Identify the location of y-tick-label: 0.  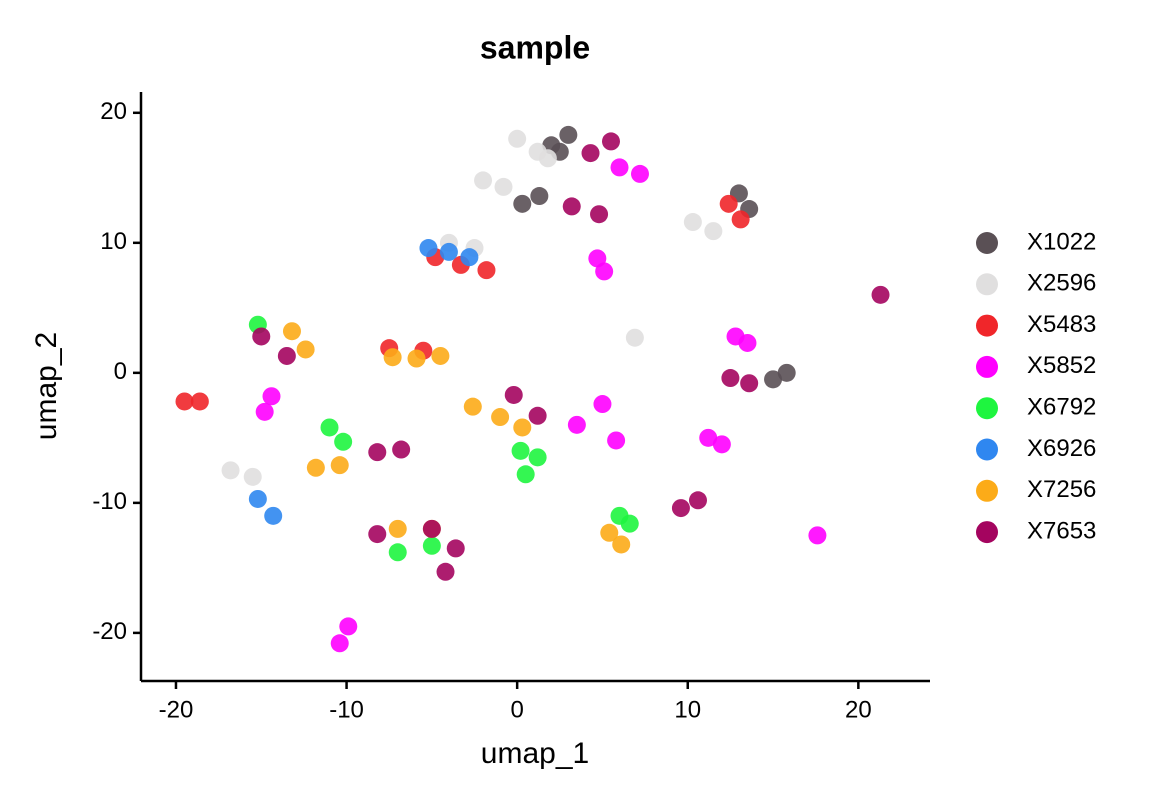
(120, 371).